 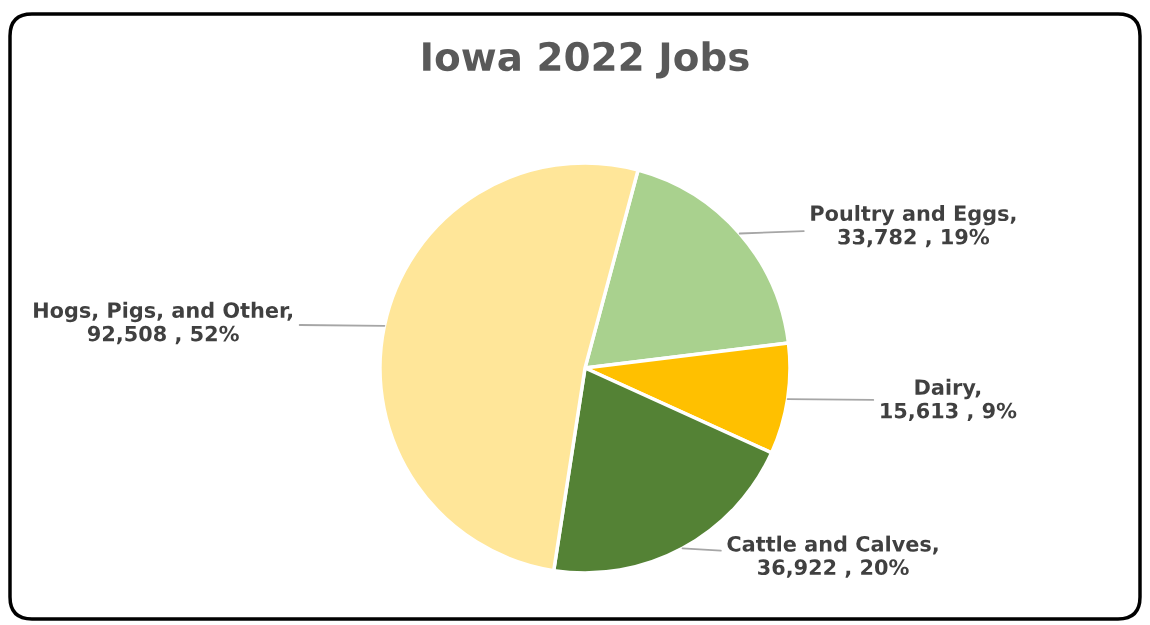 What do you see at coordinates (586, 60) in the screenshot?
I see `chart-title: Iowa 2022 Jobs` at bounding box center [586, 60].